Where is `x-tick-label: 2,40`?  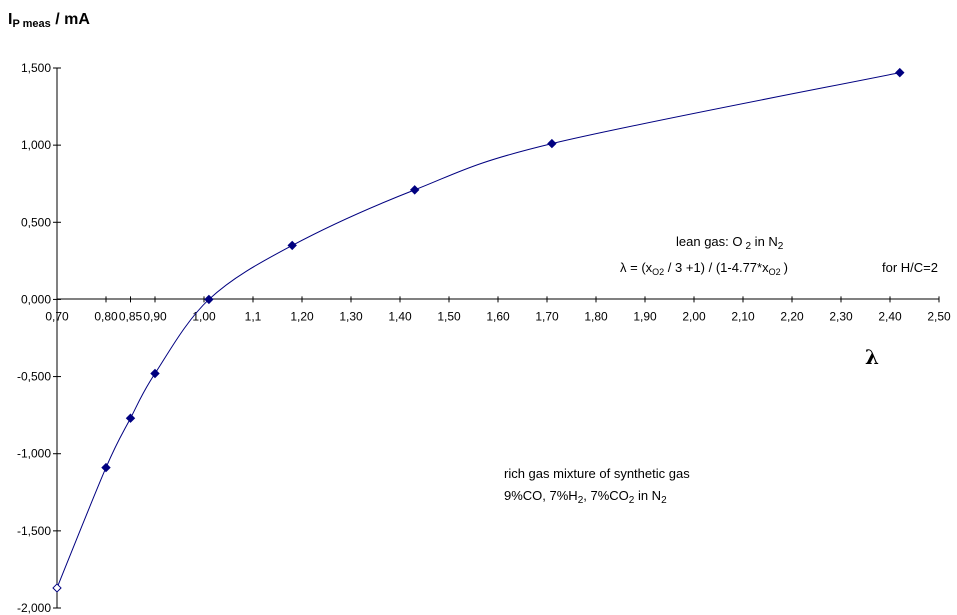
x-tick-label: 2,40 is located at coordinates (890, 316).